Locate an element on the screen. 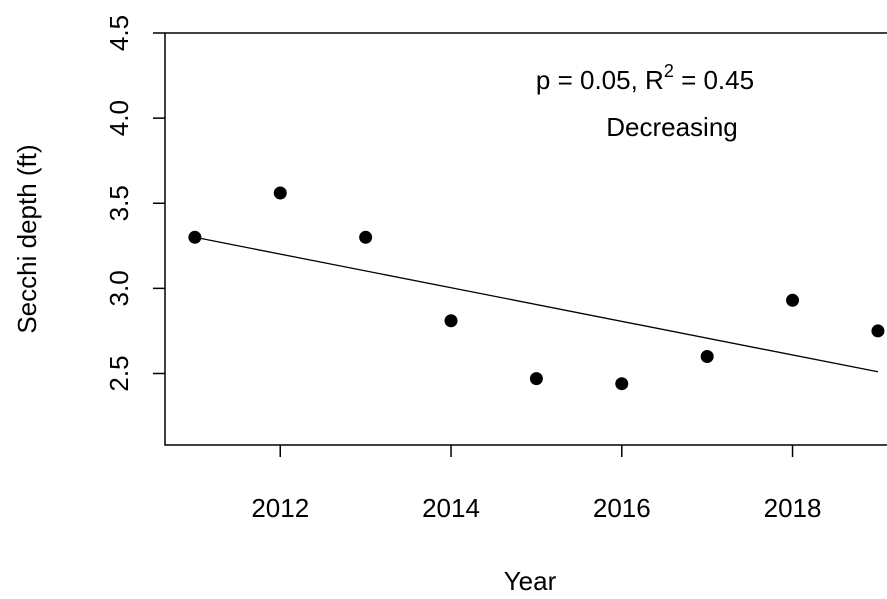 This screenshot has height=599, width=887. y-tick-label: 4.5 is located at coordinates (119, 33).